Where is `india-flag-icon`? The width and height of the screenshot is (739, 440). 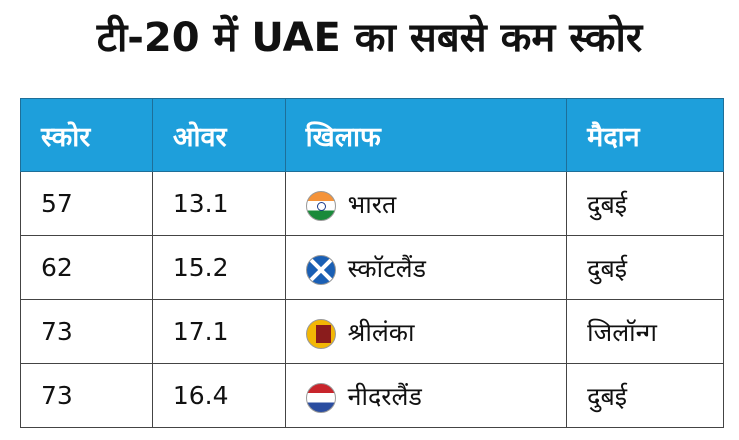
india-flag-icon is located at coordinates (320, 205).